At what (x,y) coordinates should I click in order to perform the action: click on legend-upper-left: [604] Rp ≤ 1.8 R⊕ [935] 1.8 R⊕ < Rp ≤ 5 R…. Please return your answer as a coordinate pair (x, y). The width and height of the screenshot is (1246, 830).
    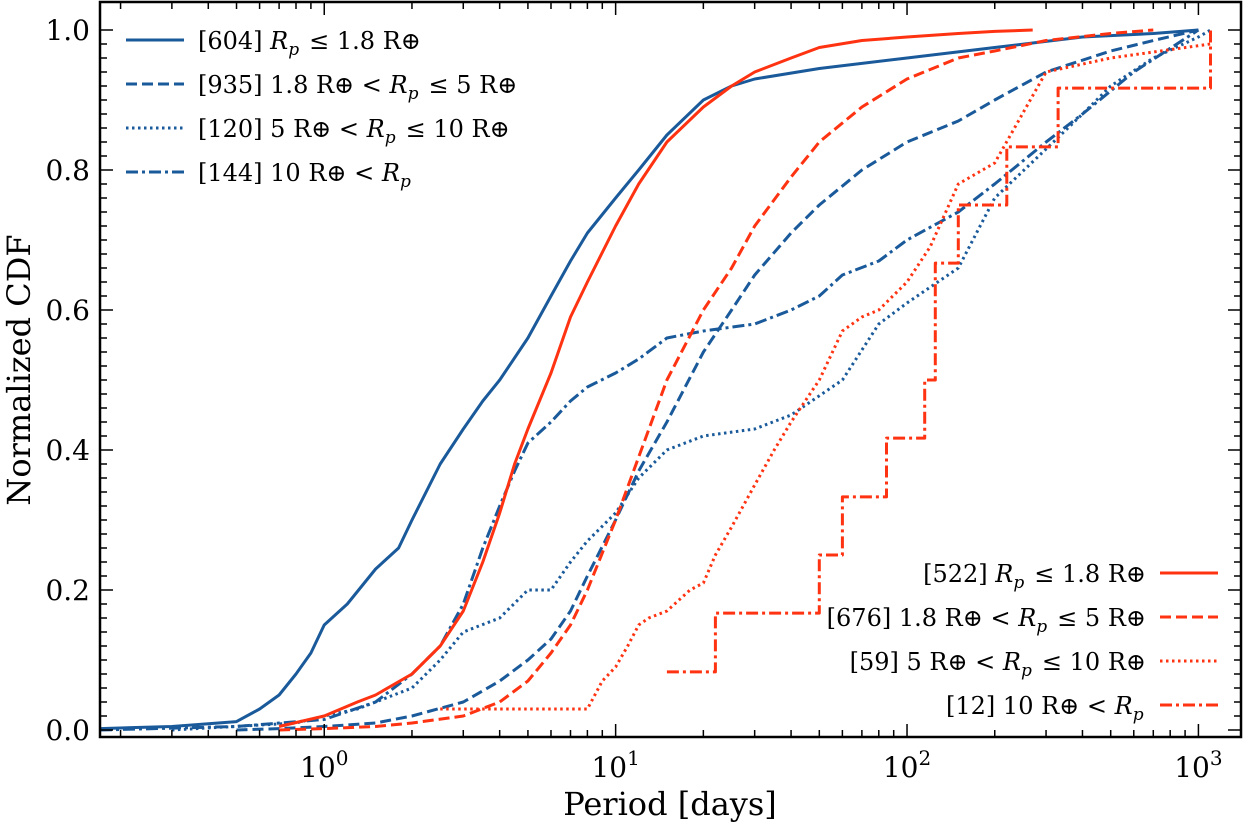
    Looking at the image, I should click on (321, 109).